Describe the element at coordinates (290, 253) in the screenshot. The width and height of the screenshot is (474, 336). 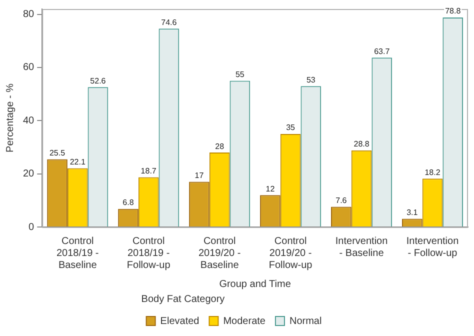
I see `x-tick-label: Control 2019/20 - Follow-up` at that location.